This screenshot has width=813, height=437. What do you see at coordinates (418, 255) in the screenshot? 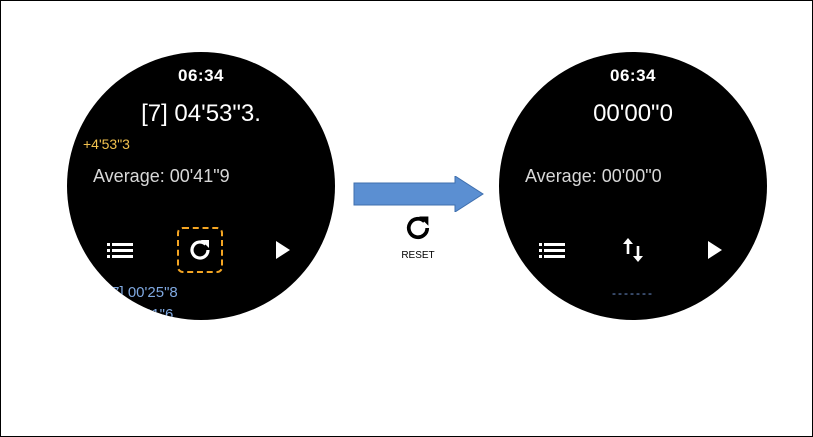
I see `reset-caption: RESET` at bounding box center [418, 255].